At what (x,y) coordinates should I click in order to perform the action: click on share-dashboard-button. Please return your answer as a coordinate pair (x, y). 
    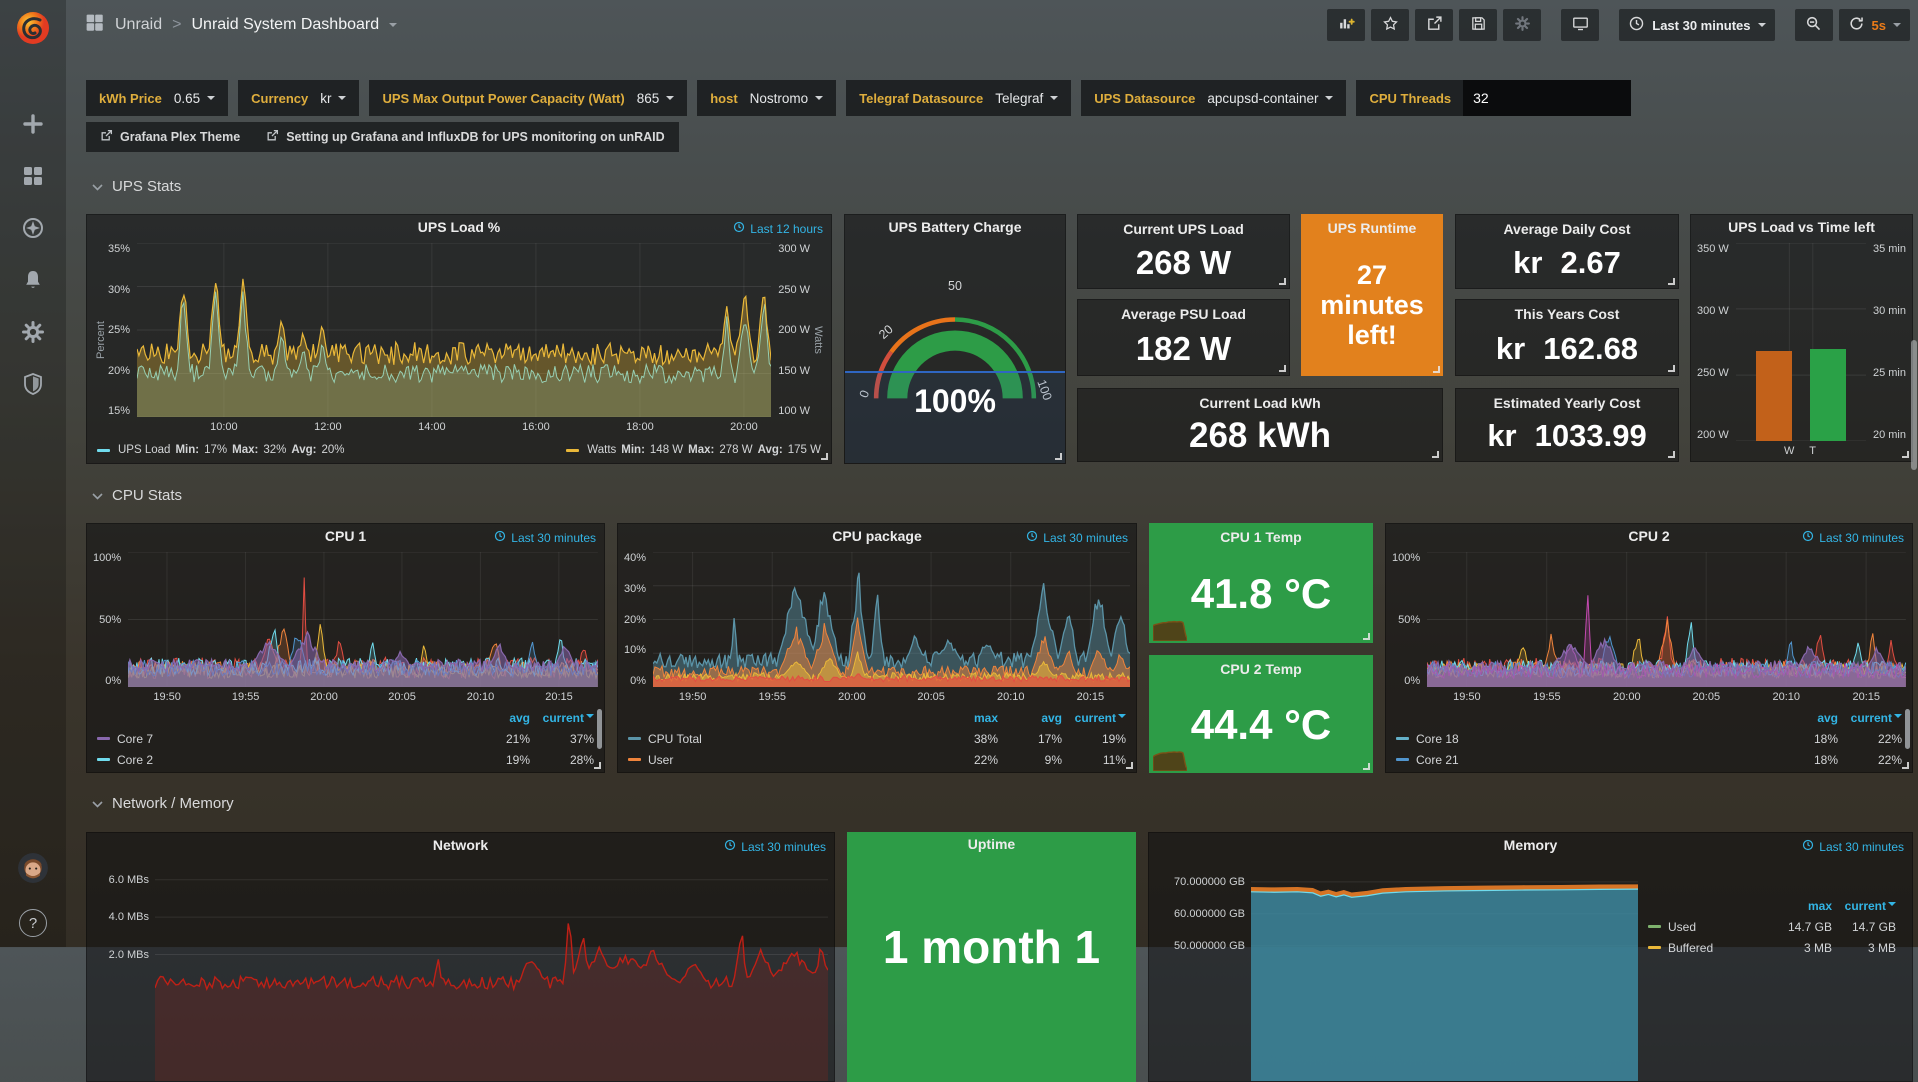
    Looking at the image, I should click on (1434, 25).